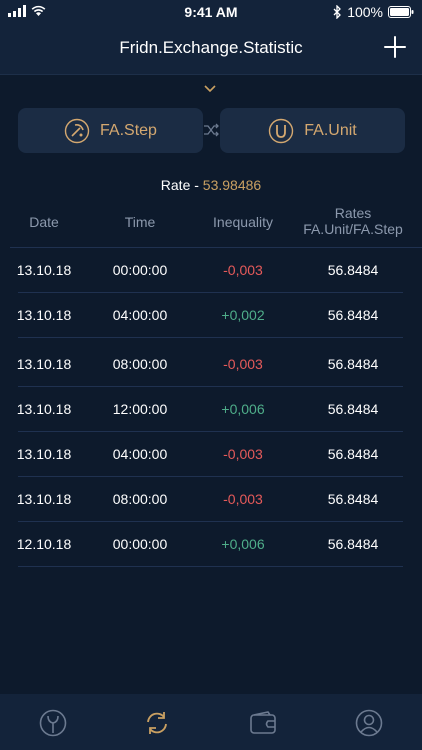 The image size is (422, 750). Describe the element at coordinates (27, 11) in the screenshot. I see `signal-wifi-group` at that location.